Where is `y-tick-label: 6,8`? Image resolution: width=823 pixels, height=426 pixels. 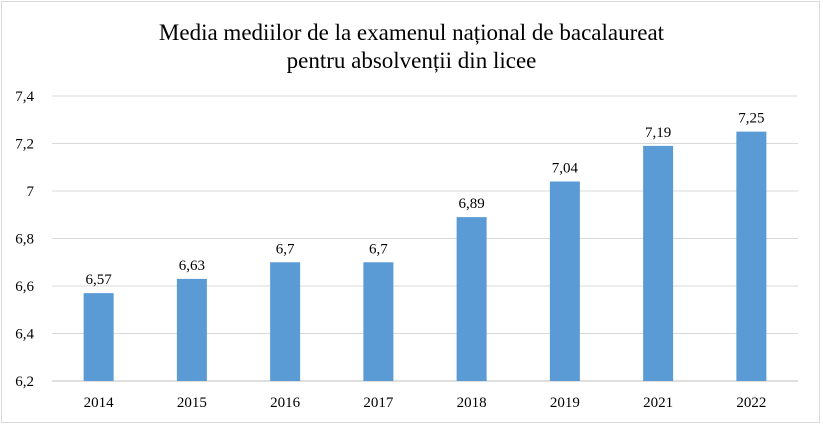
y-tick-label: 6,8 is located at coordinates (24, 240).